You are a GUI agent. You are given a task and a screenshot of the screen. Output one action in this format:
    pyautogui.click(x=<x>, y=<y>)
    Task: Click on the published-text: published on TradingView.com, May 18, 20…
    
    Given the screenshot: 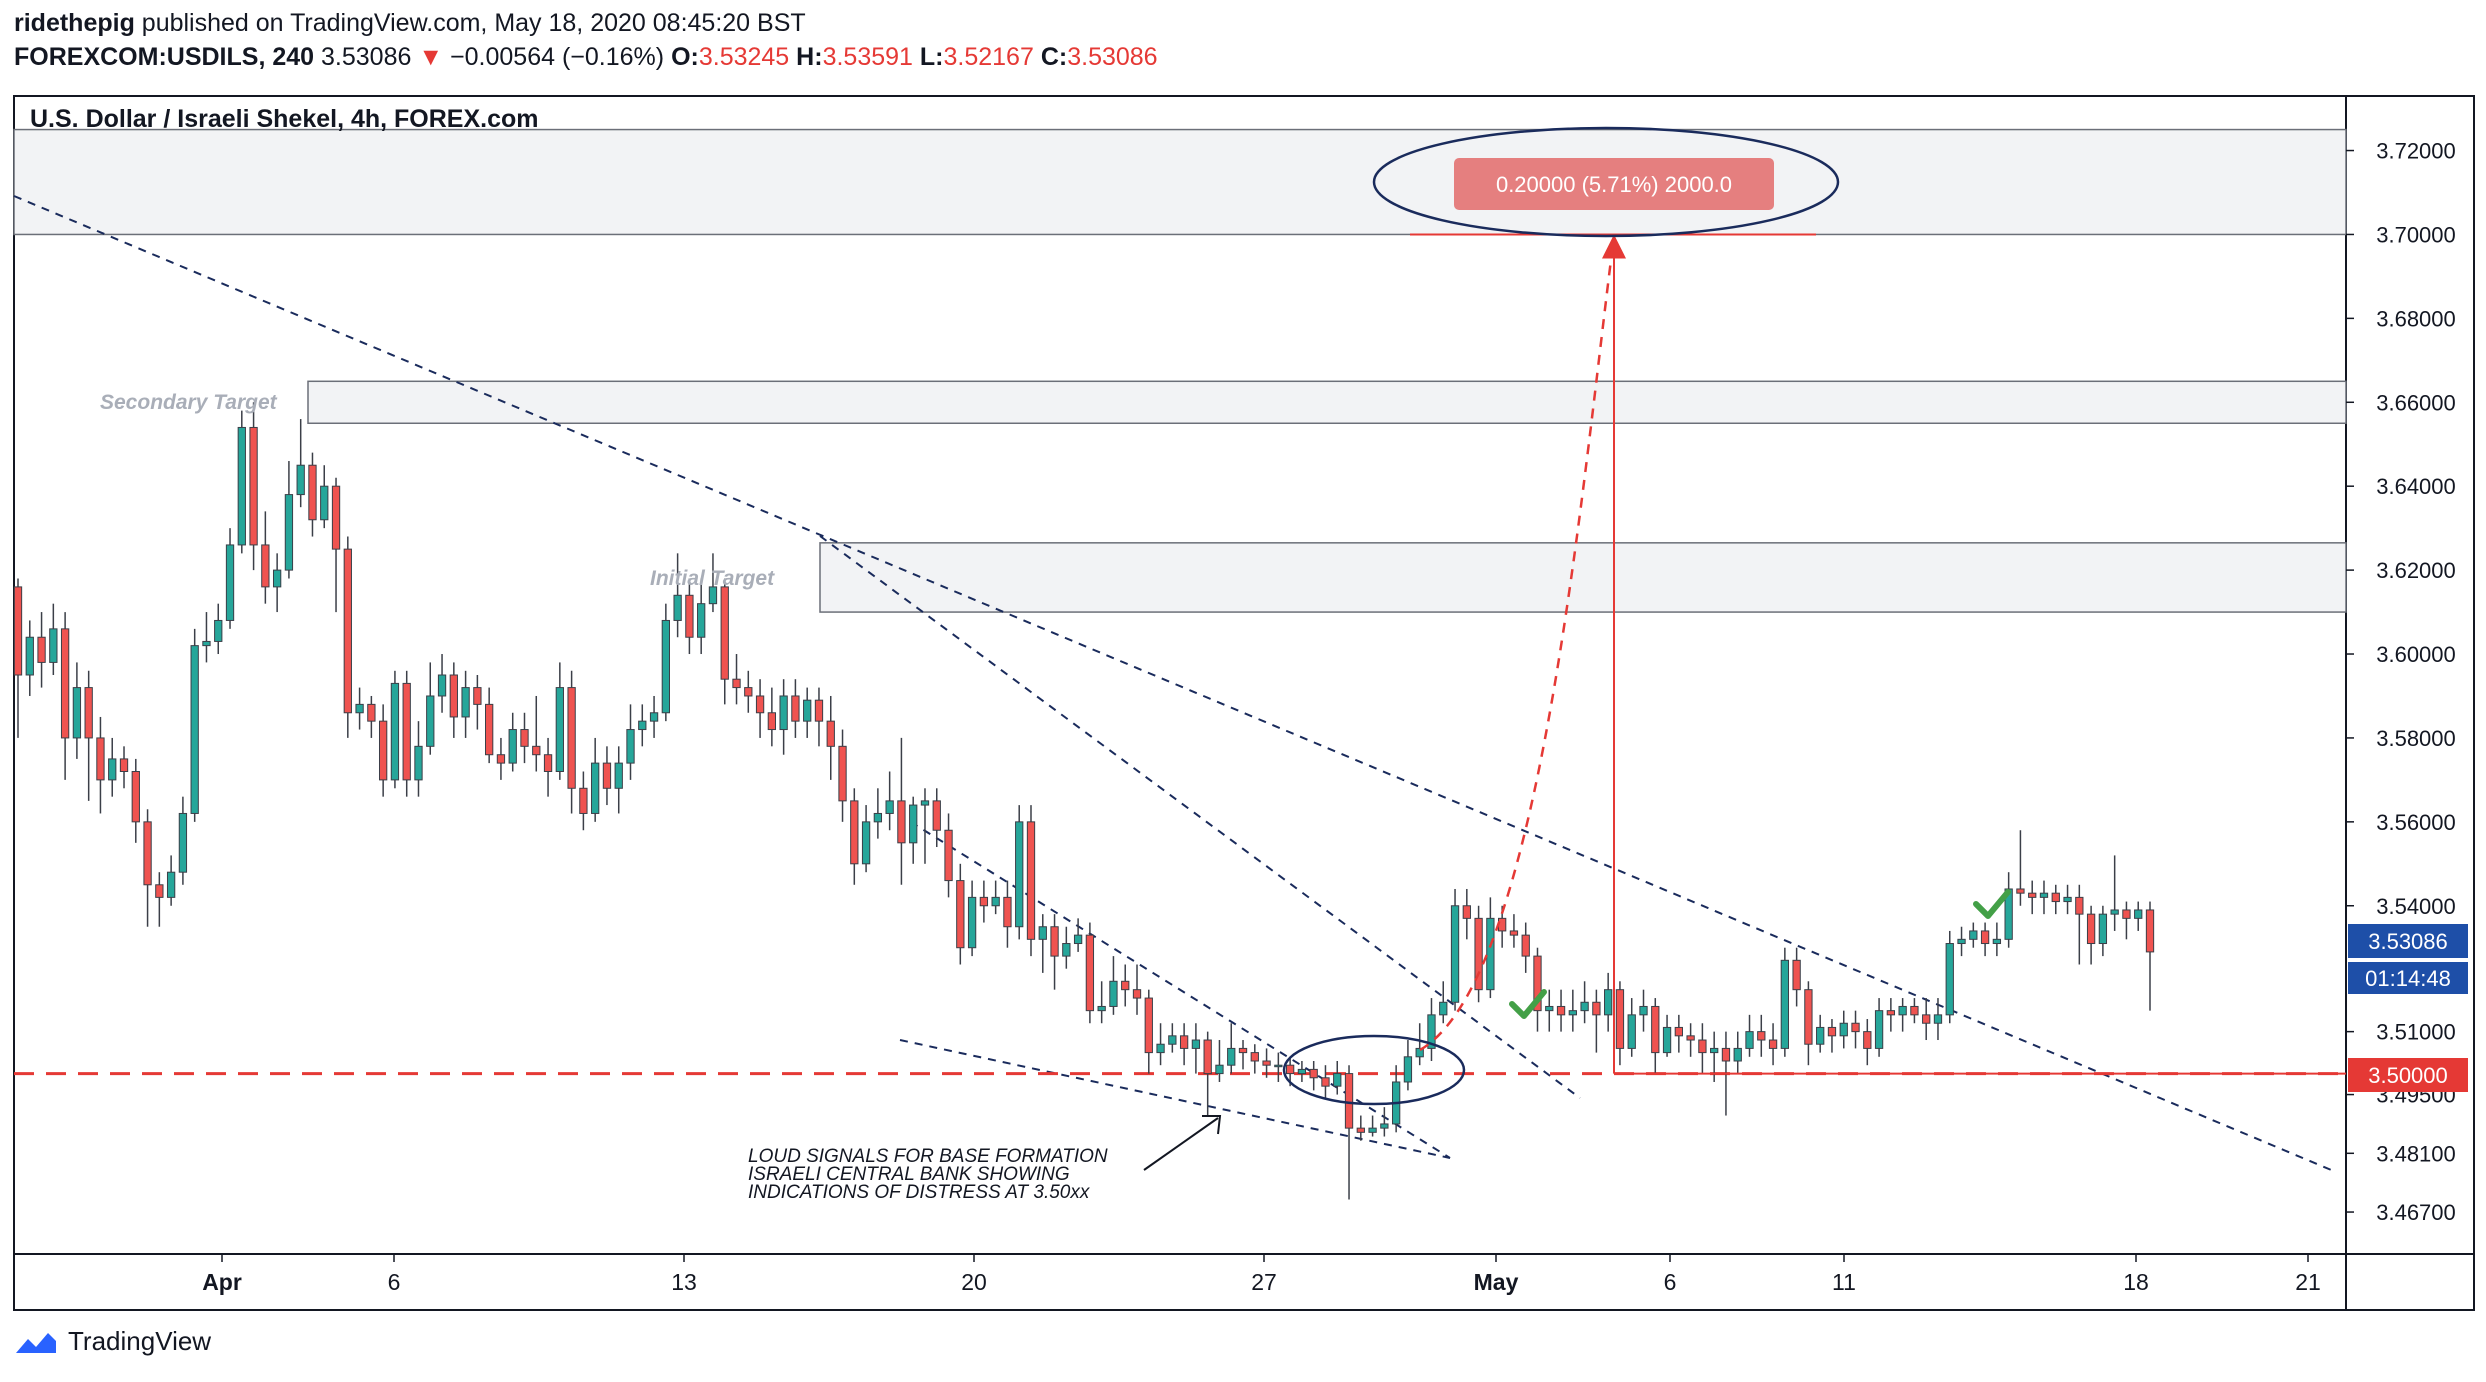 What is the action you would take?
    pyautogui.click(x=470, y=23)
    